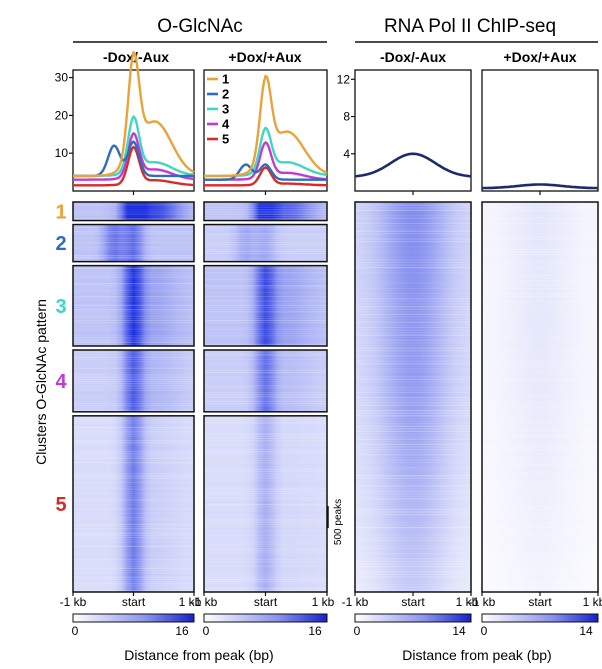  I want to click on legend-label-cluster-5: 5, so click(225, 139).